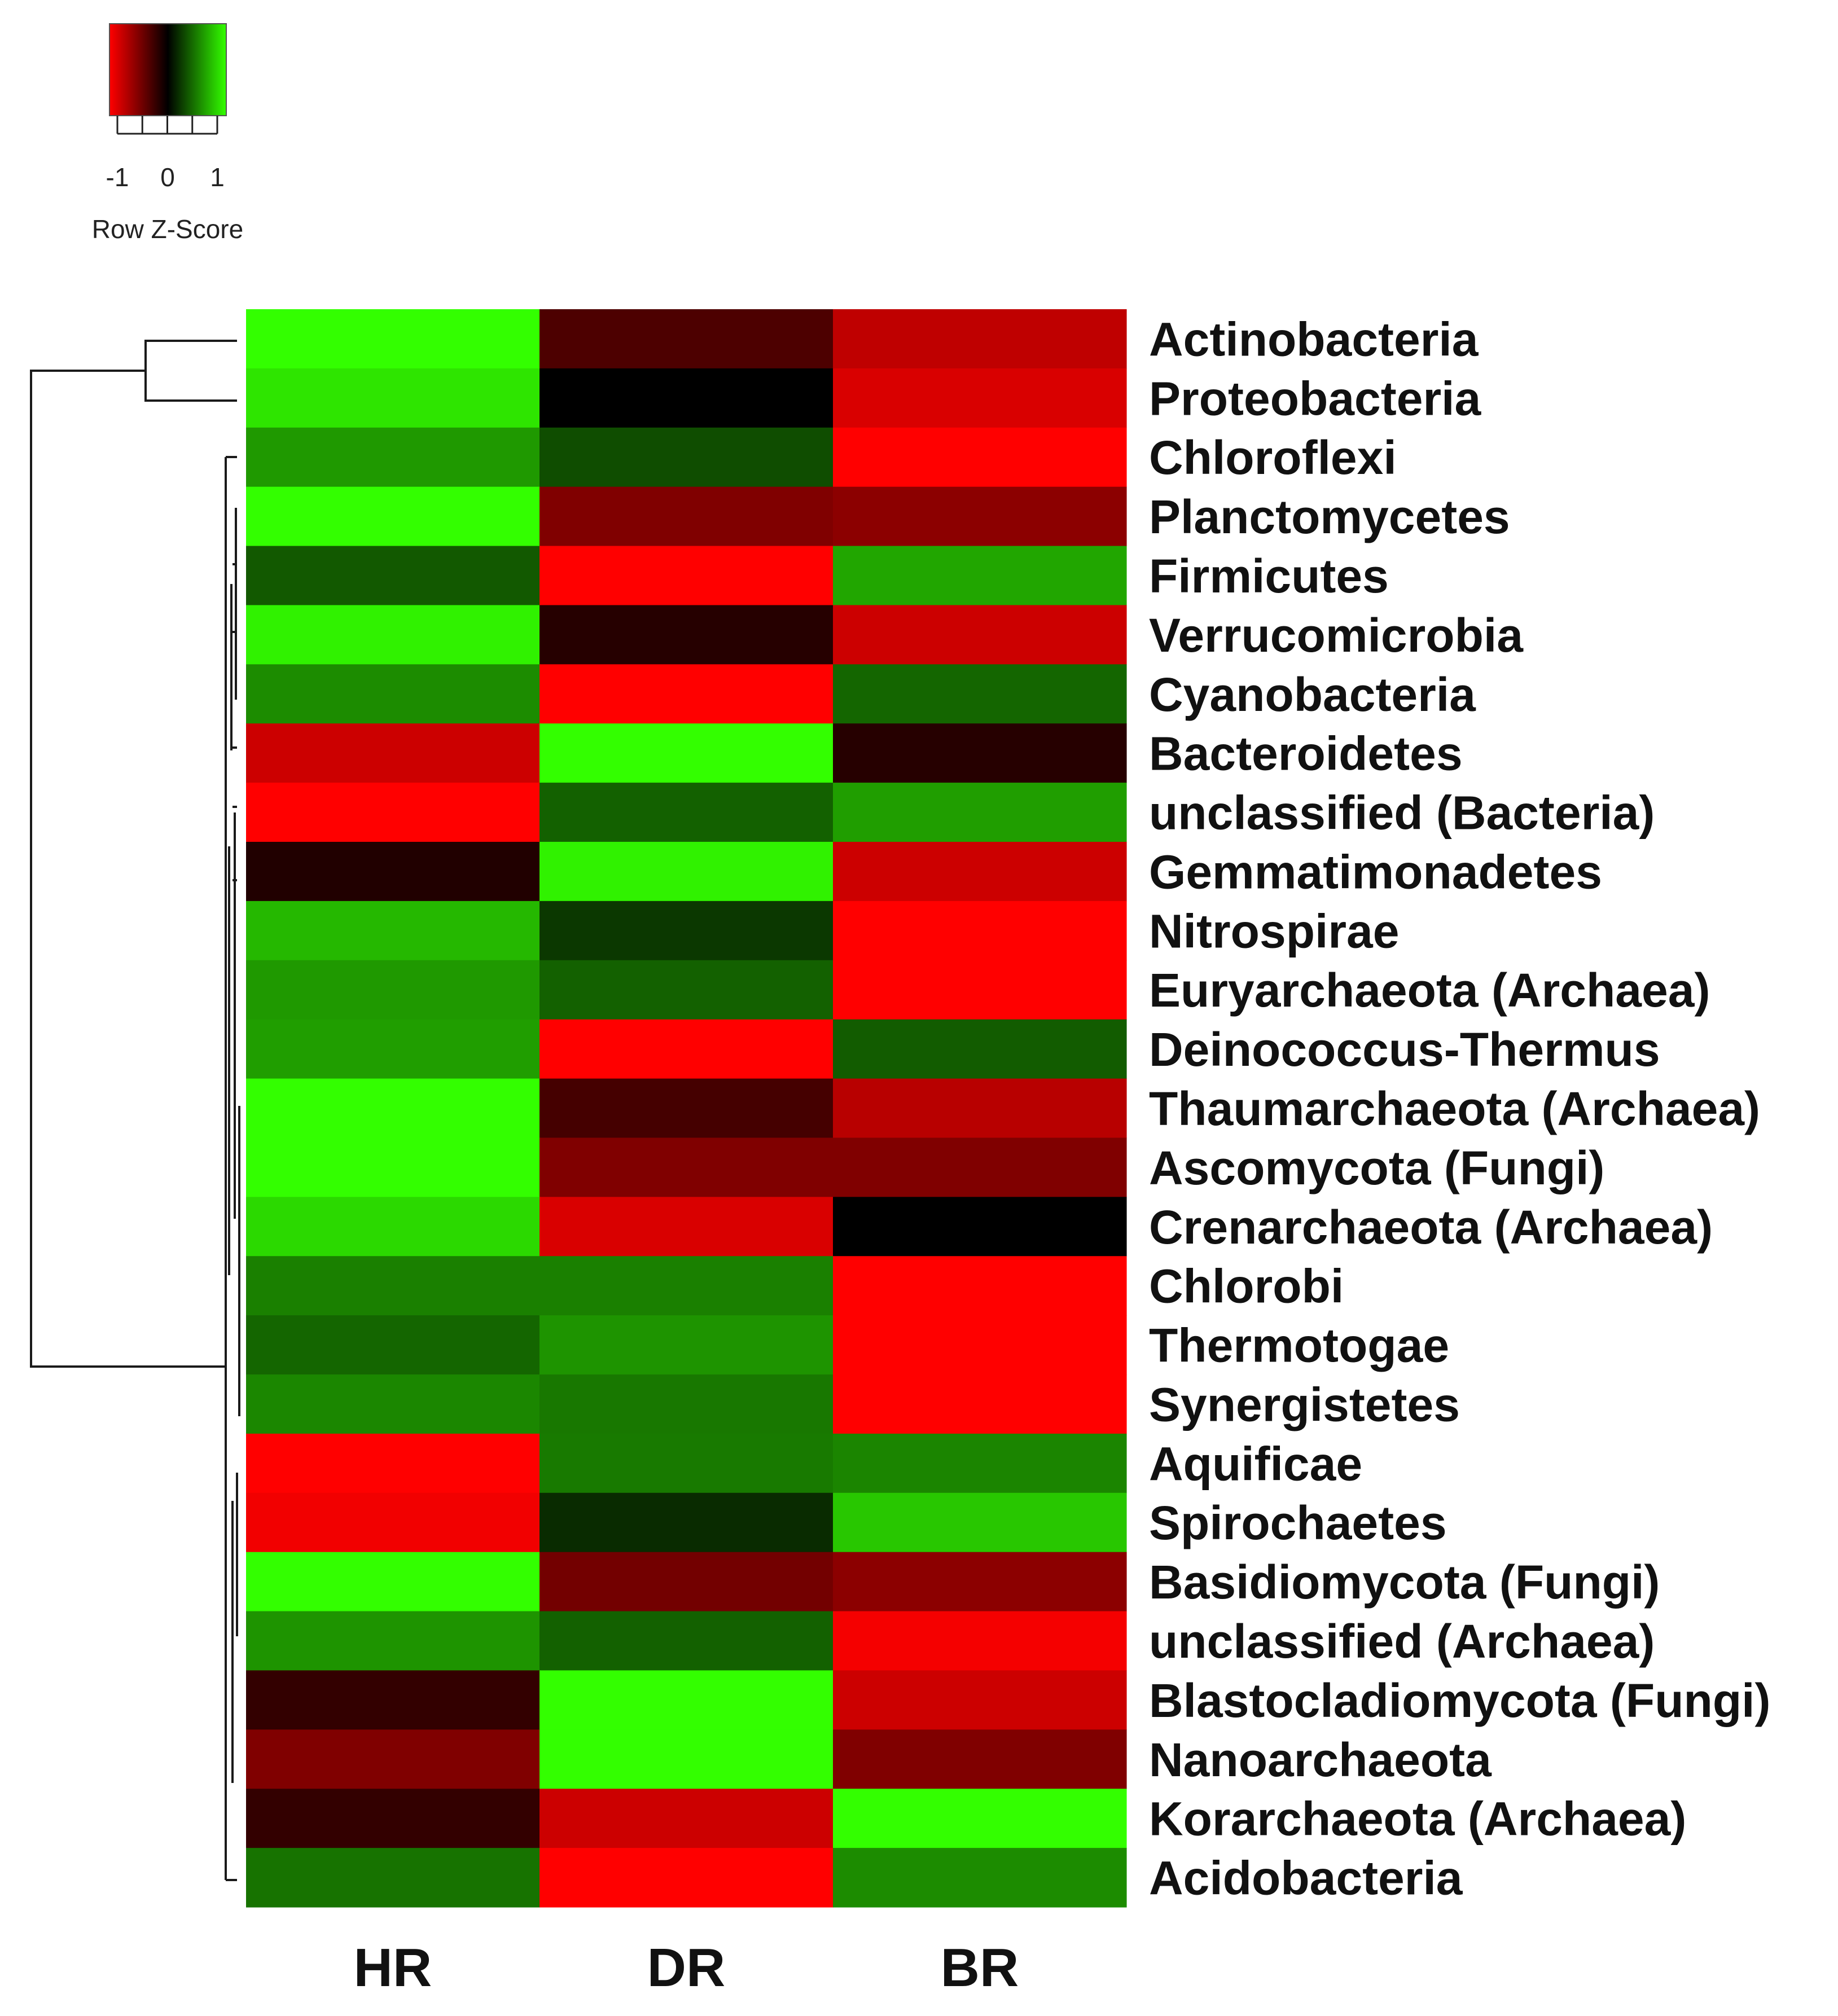  I want to click on row-dendrogram, so click(135, 1110).